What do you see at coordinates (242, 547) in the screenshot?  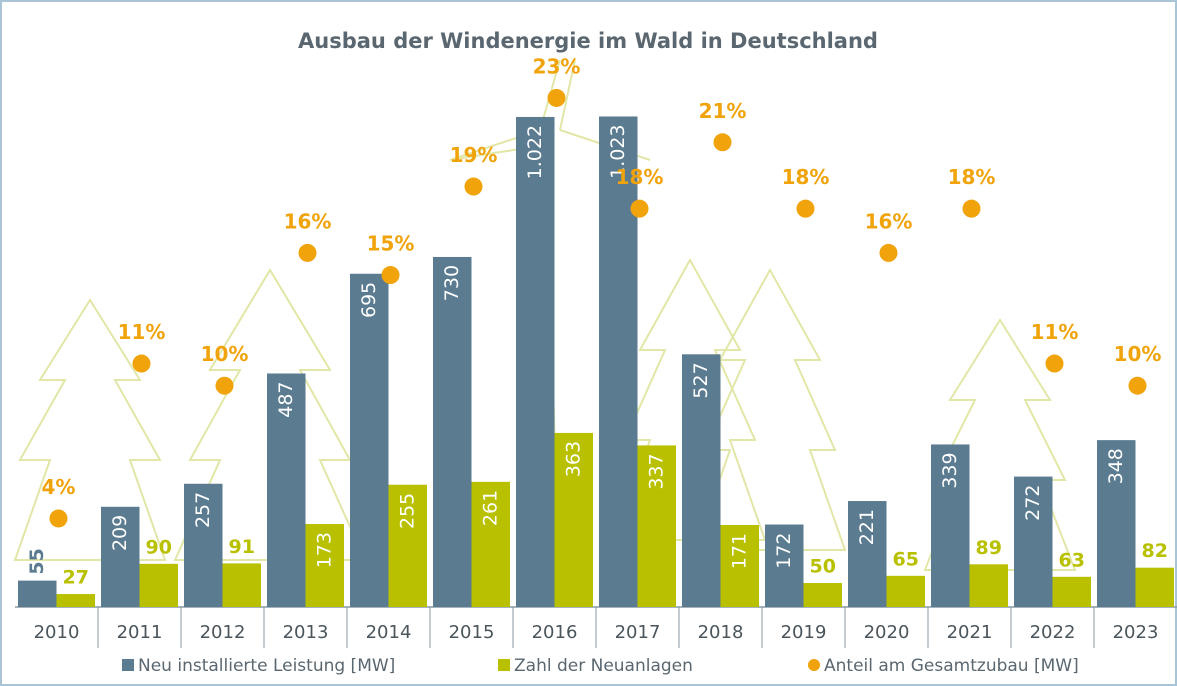 I see `bar-label: 91` at bounding box center [242, 547].